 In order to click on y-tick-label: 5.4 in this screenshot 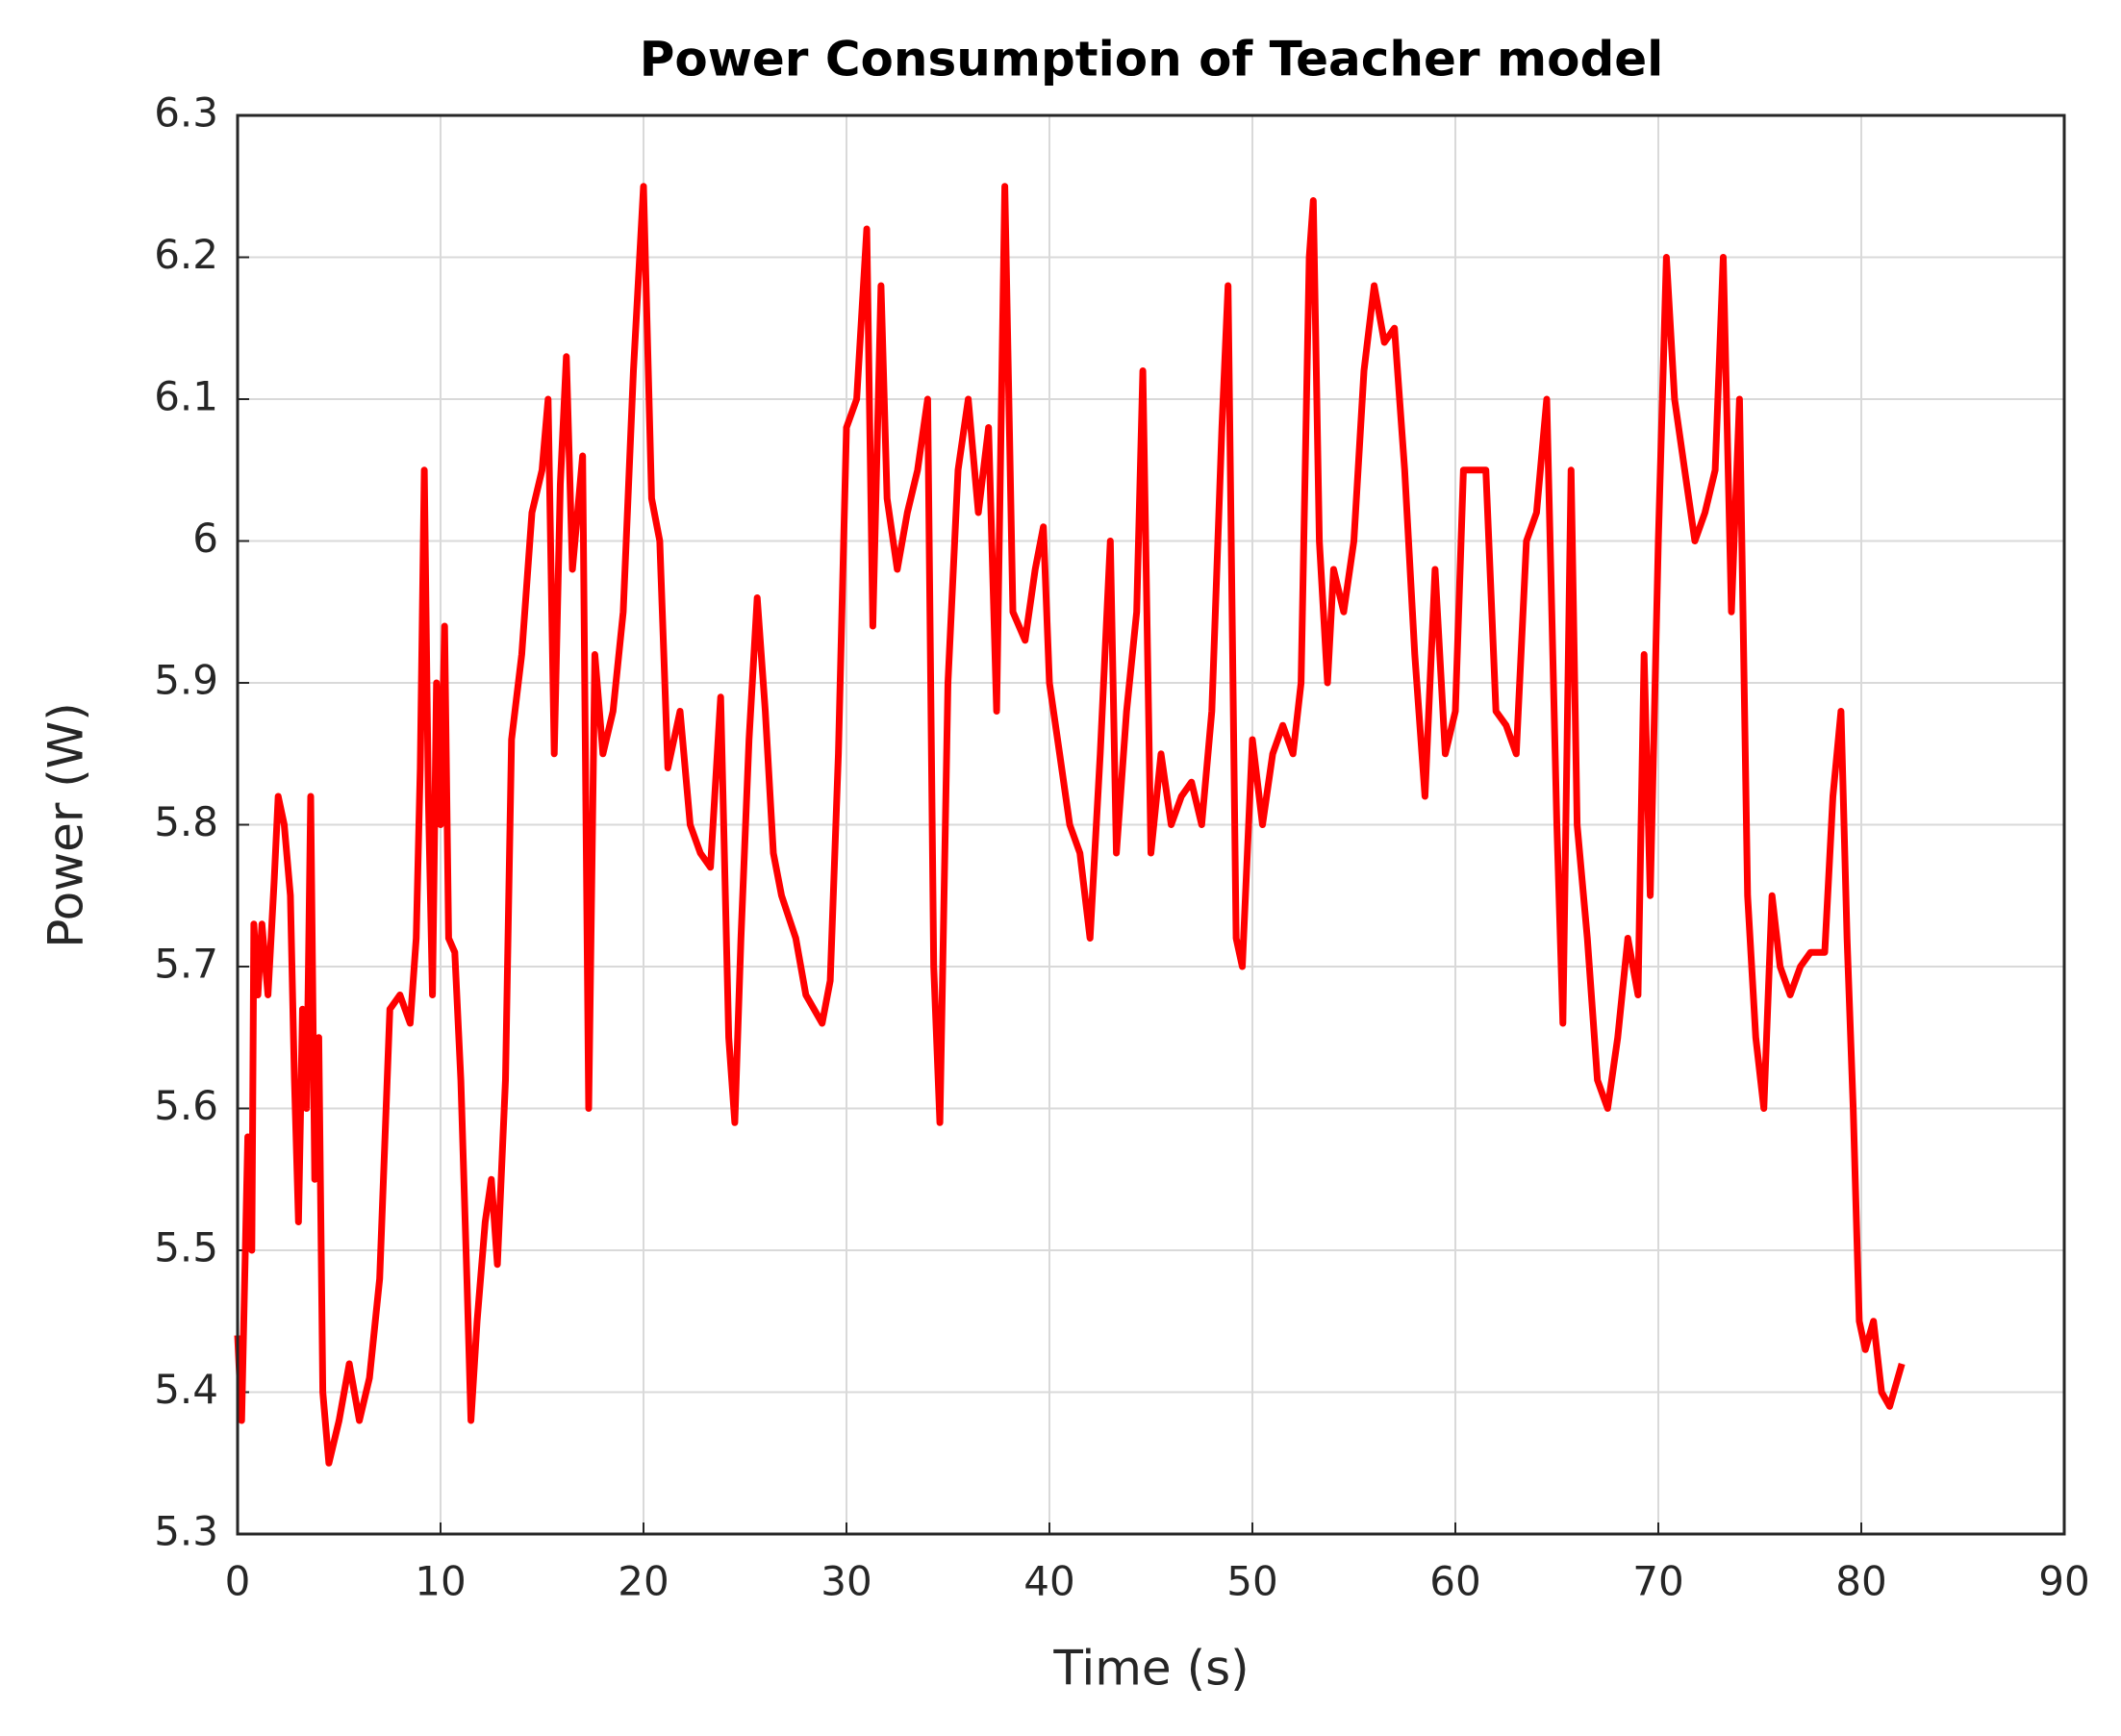, I will do `click(186, 1389)`.